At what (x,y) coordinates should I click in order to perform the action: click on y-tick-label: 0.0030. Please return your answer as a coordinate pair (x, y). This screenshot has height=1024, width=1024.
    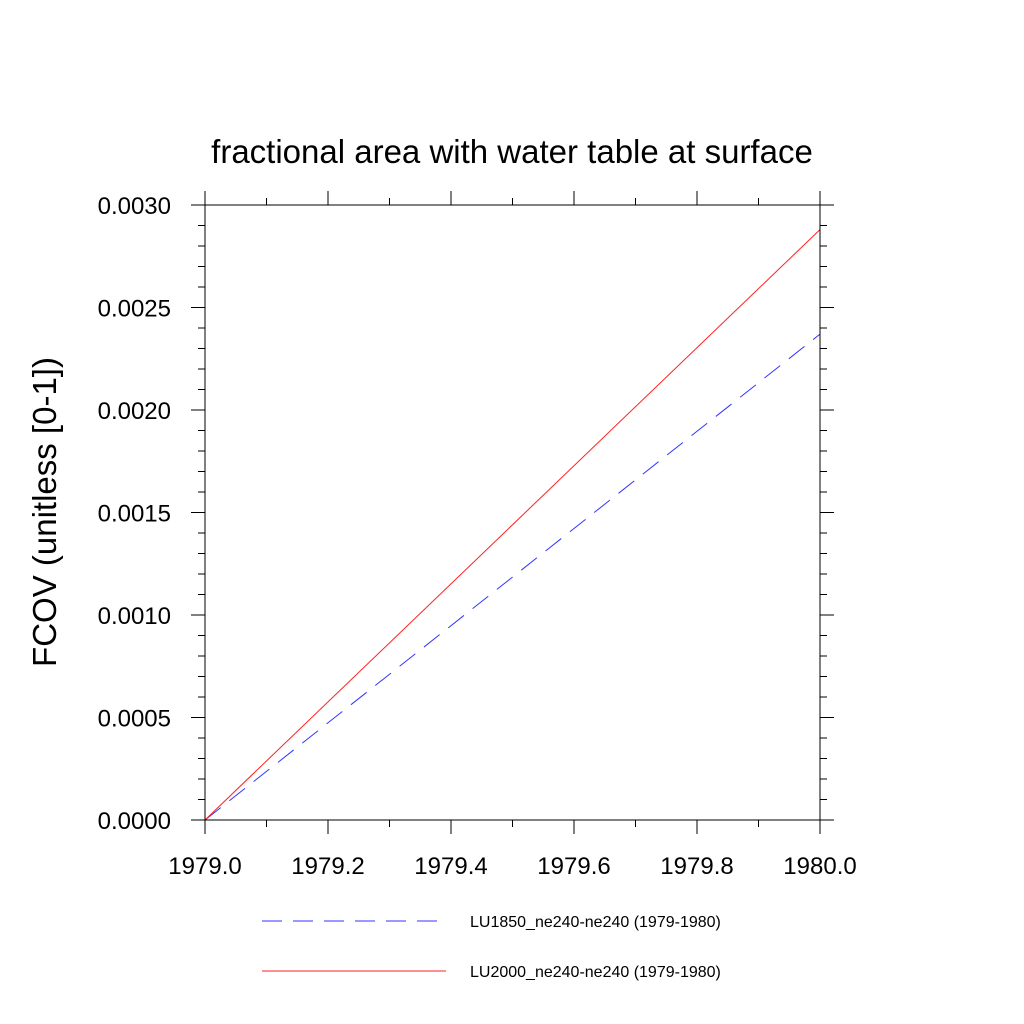
    Looking at the image, I should click on (134, 206).